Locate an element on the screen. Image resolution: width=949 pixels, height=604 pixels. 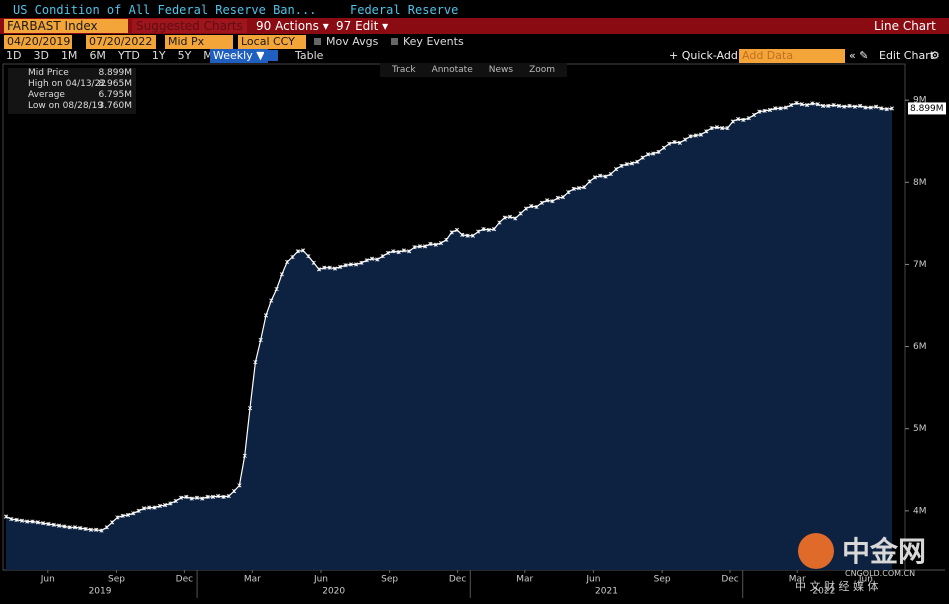
mov-avgs: Mov Avgs is located at coordinates (352, 41).